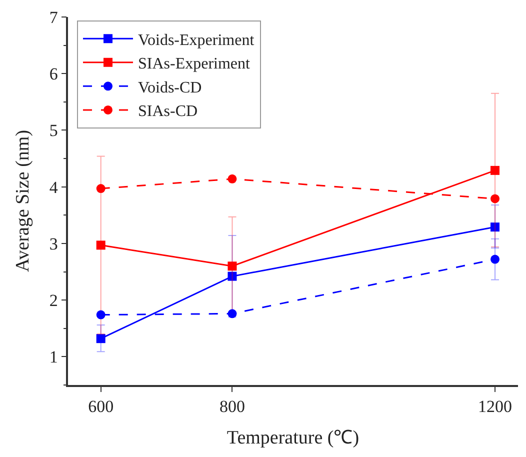 This screenshot has width=526, height=457. I want to click on y-tick-label: 6, so click(53, 74).